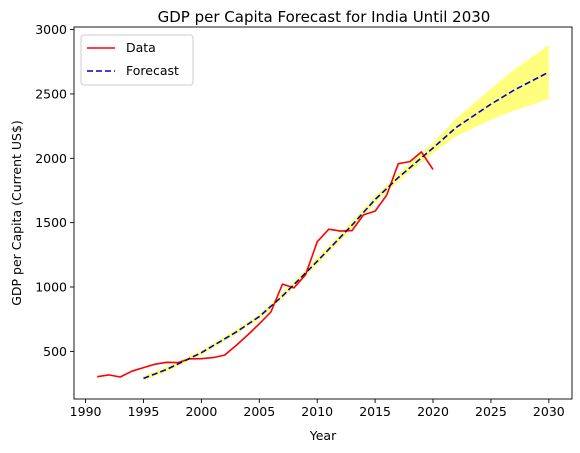 The image size is (580, 453). What do you see at coordinates (317, 411) in the screenshot?
I see `x-tick-label: 2010` at bounding box center [317, 411].